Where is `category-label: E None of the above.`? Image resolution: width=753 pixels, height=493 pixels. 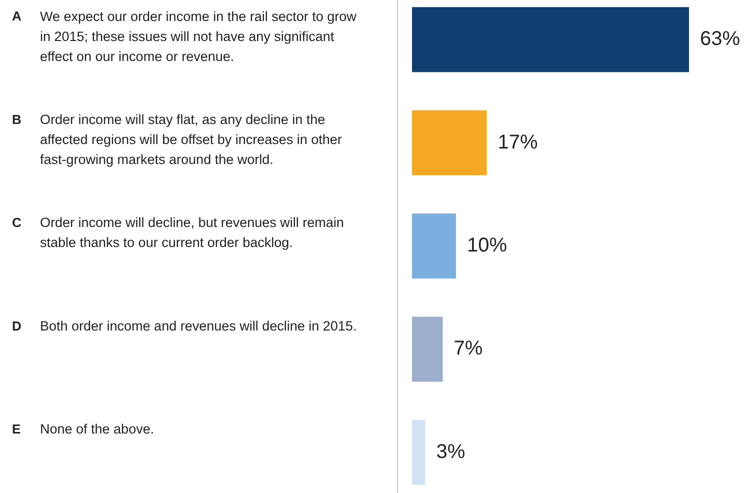 category-label: E None of the above. is located at coordinates (83, 429).